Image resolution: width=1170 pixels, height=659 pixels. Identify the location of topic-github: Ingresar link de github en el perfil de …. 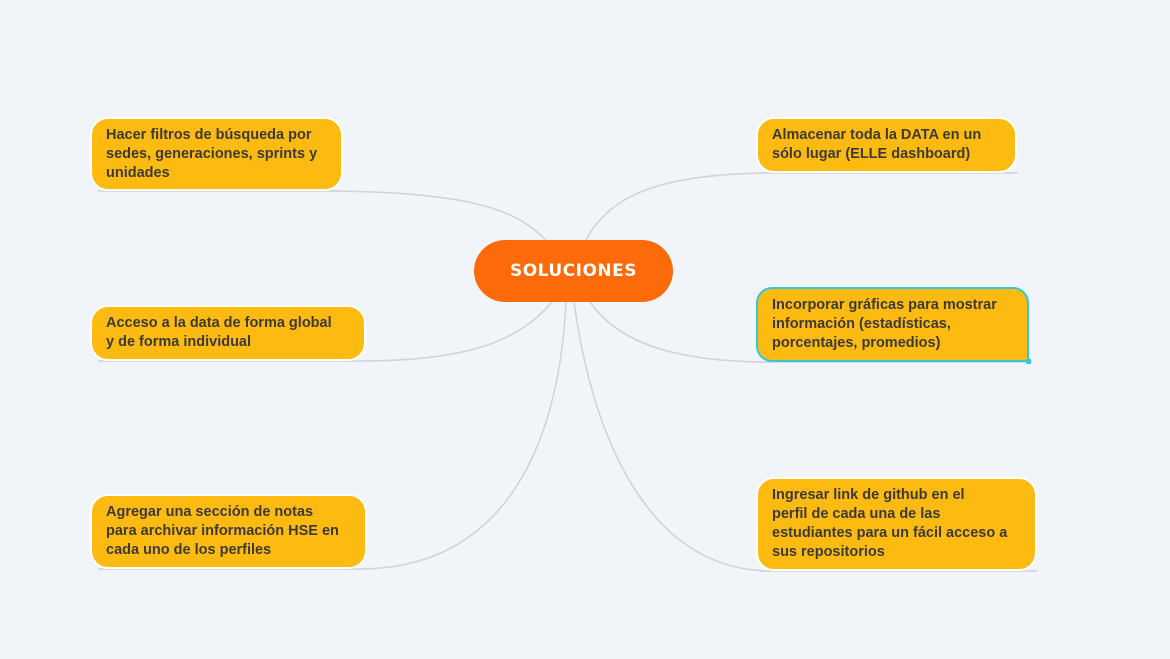
(896, 524).